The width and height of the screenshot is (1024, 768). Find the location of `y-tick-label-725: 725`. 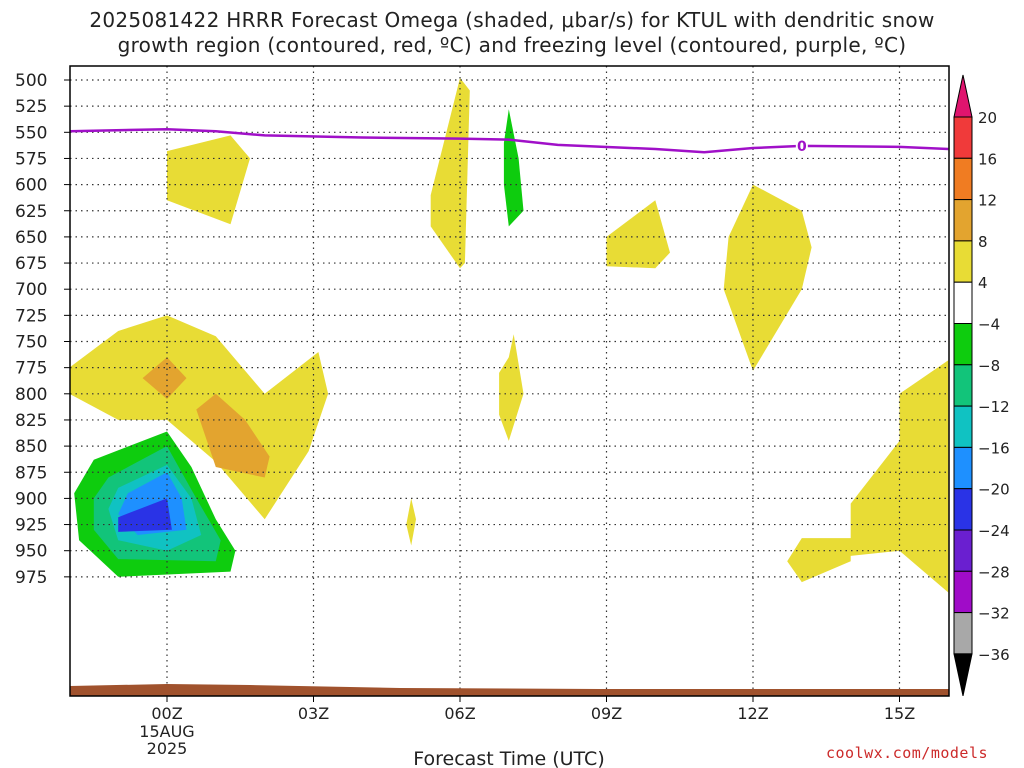

y-tick-label-725: 725 is located at coordinates (31, 316).